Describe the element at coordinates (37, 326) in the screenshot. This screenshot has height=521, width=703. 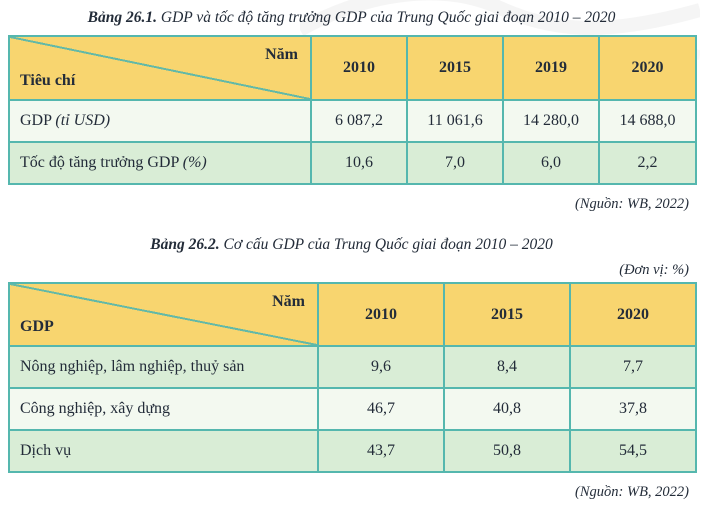
I see `table2-corner-bottom-label: GDP` at that location.